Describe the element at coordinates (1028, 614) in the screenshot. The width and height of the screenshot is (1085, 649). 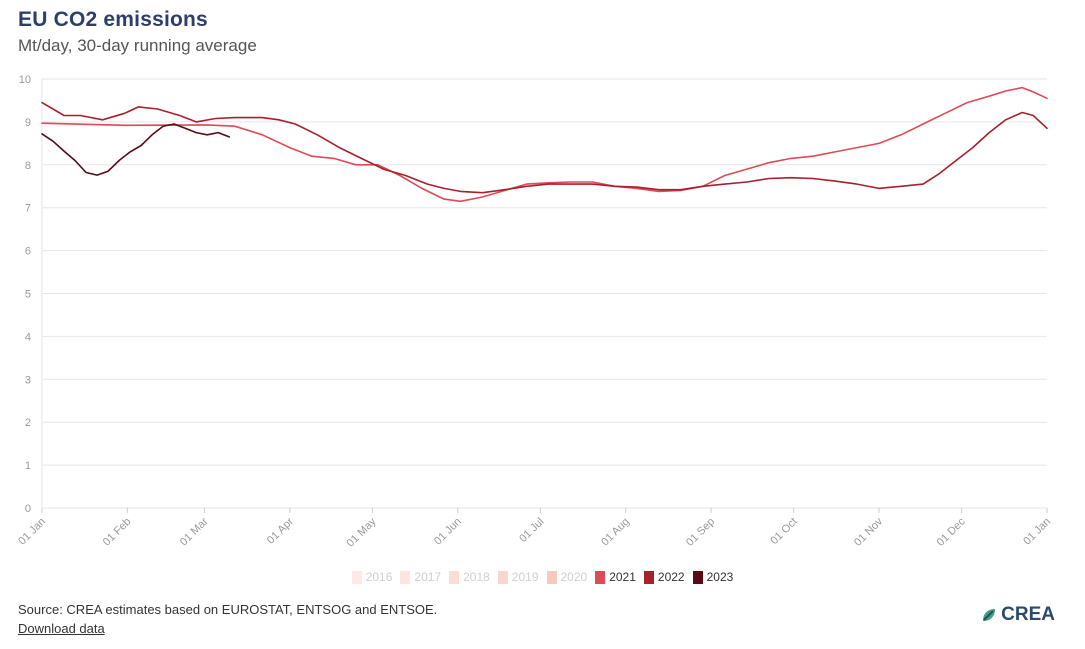
I see `brand-name: CREA` at that location.